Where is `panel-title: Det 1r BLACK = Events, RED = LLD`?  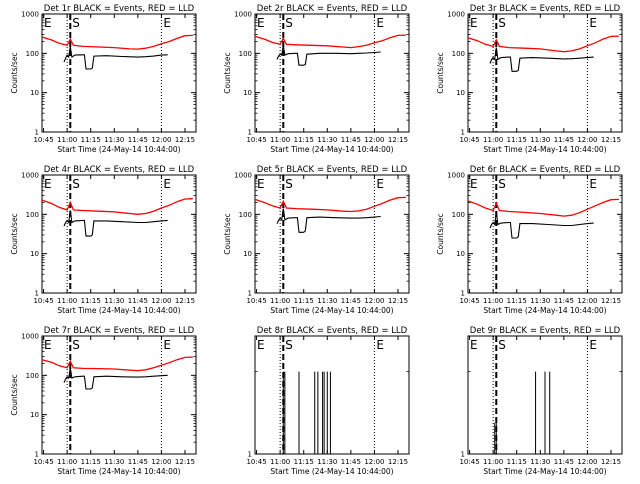
panel-title: Det 1r BLACK = Events, RED = LLD is located at coordinates (119, 9).